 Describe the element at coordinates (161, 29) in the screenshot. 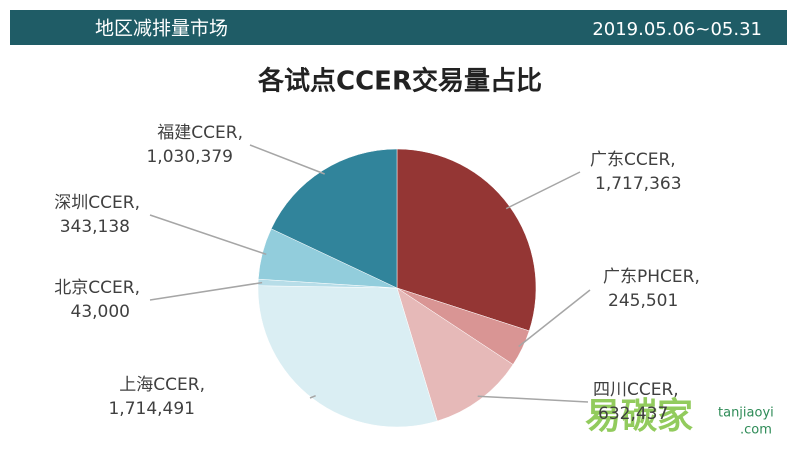

I see `header-title: 地区减排量市场` at that location.